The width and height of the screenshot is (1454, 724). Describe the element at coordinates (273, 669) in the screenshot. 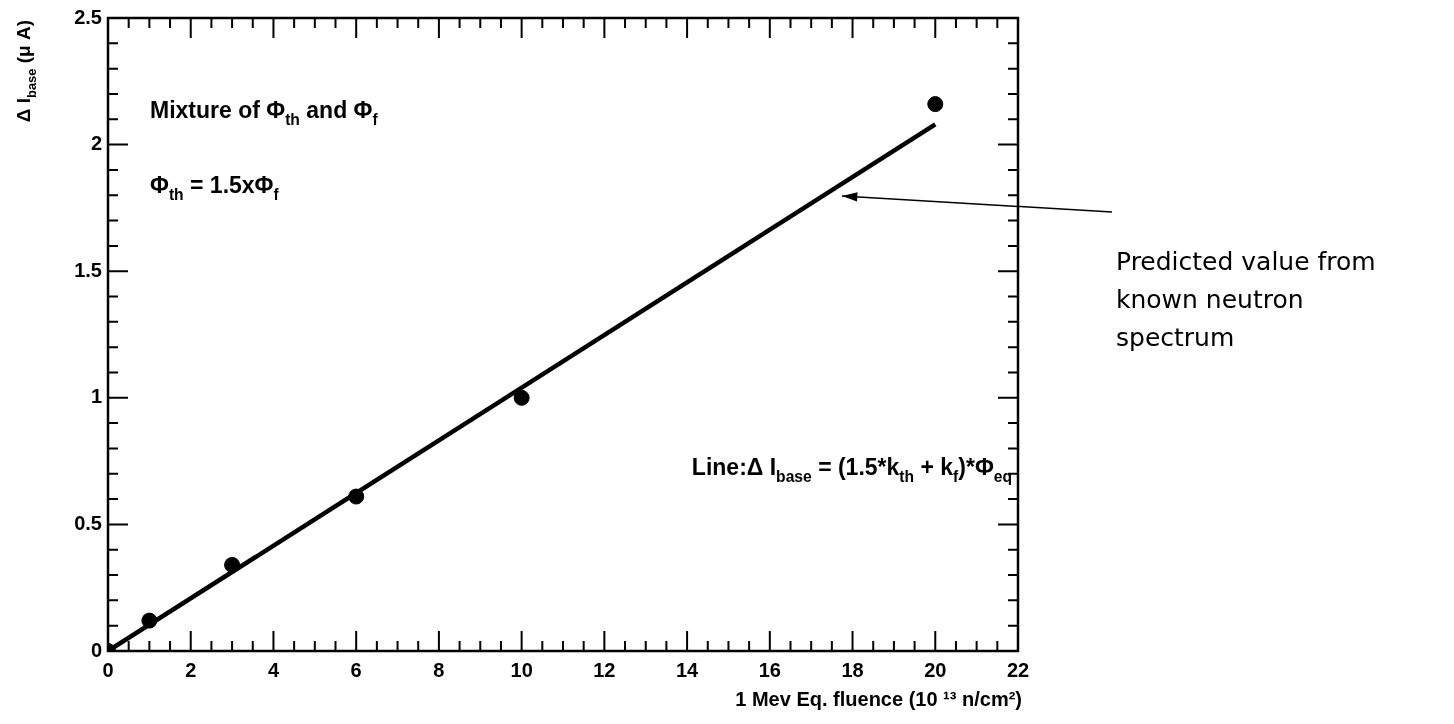

I see `x-tick-label: 4` at that location.